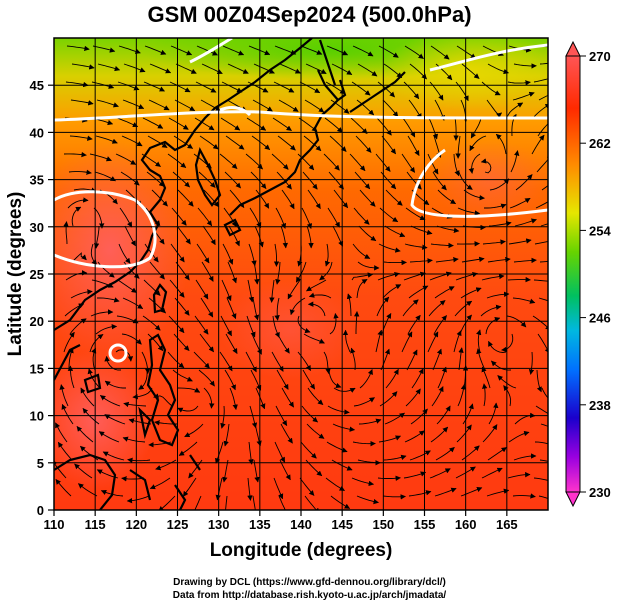 This screenshot has height=605, width=619. Describe the element at coordinates (383, 524) in the screenshot. I see `x-tick-label: 150` at that location.